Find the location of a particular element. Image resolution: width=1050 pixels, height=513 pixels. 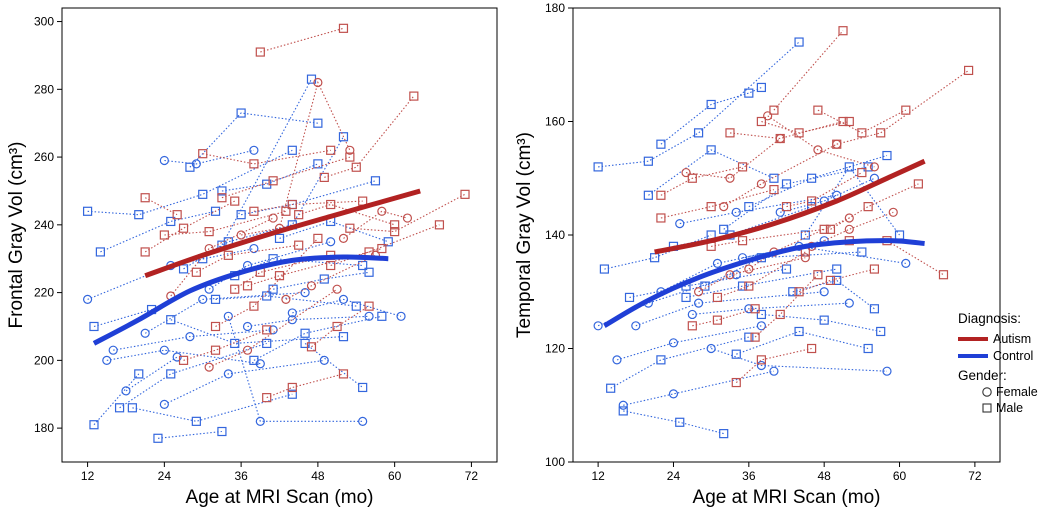

legend-diagnosis-title: Diagnosis: is located at coordinates (989, 318).